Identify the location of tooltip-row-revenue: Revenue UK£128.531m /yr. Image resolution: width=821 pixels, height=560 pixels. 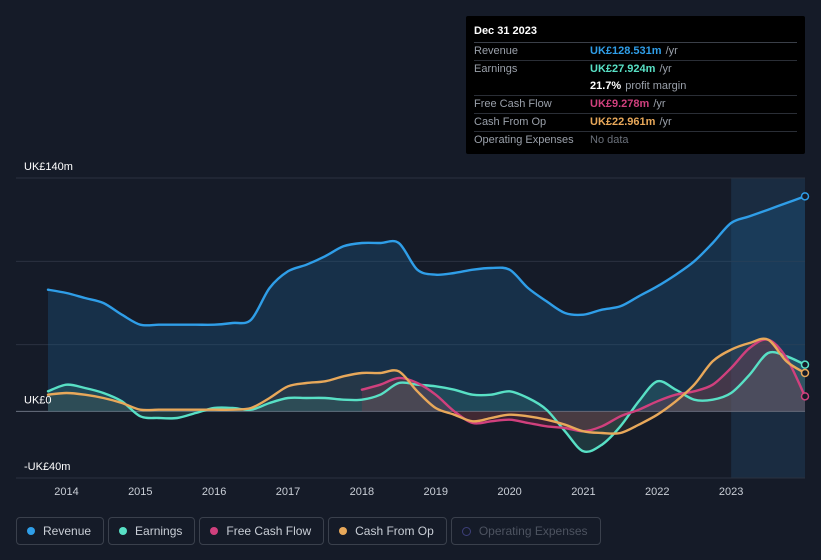
(635, 52).